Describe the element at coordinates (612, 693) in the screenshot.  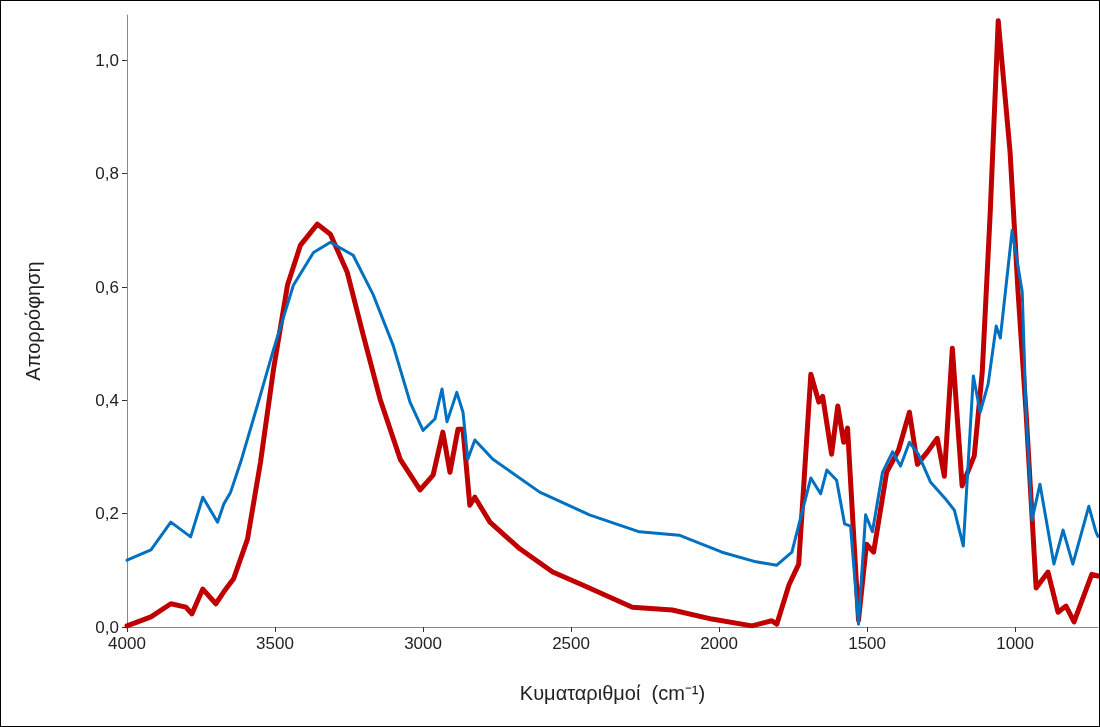
I see `x-axis-title: Κυματαριθμοί (cm⁻¹)` at that location.